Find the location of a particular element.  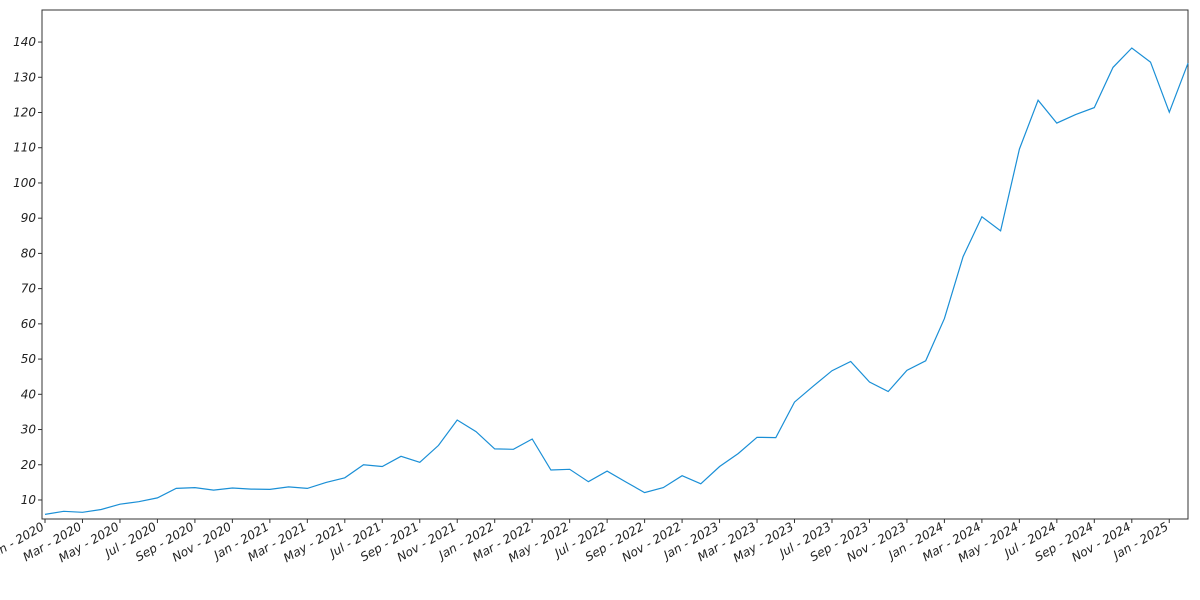

y-tick-label: 10 is located at coordinates (29, 500).